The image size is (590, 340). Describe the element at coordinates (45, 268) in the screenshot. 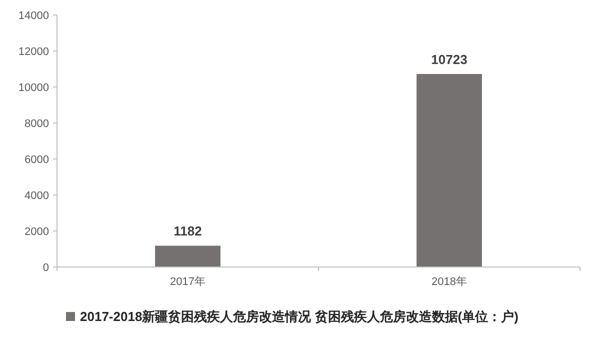

I see `y-tick-label: 0` at that location.